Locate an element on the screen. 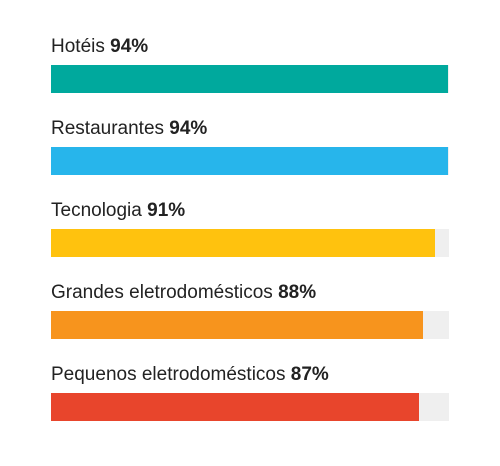 The image size is (500, 466). category-label: Pequenos eletrodomésticos is located at coordinates (168, 374).